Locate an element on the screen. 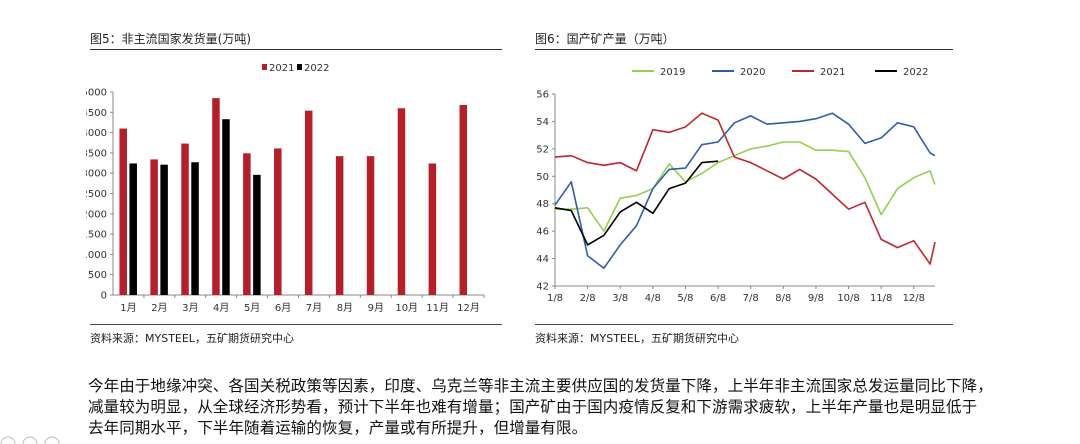 This screenshot has height=444, width=1080. x-tick-label: 1月 is located at coordinates (128, 308).